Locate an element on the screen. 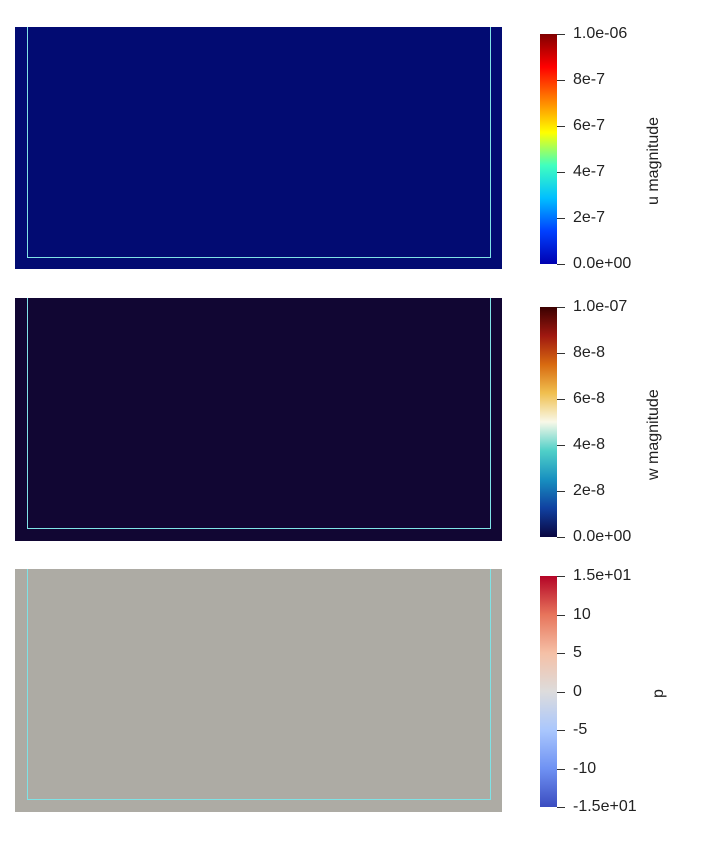 The height and width of the screenshot is (855, 720). colorbar-tick-label: 8e-7 is located at coordinates (589, 79).